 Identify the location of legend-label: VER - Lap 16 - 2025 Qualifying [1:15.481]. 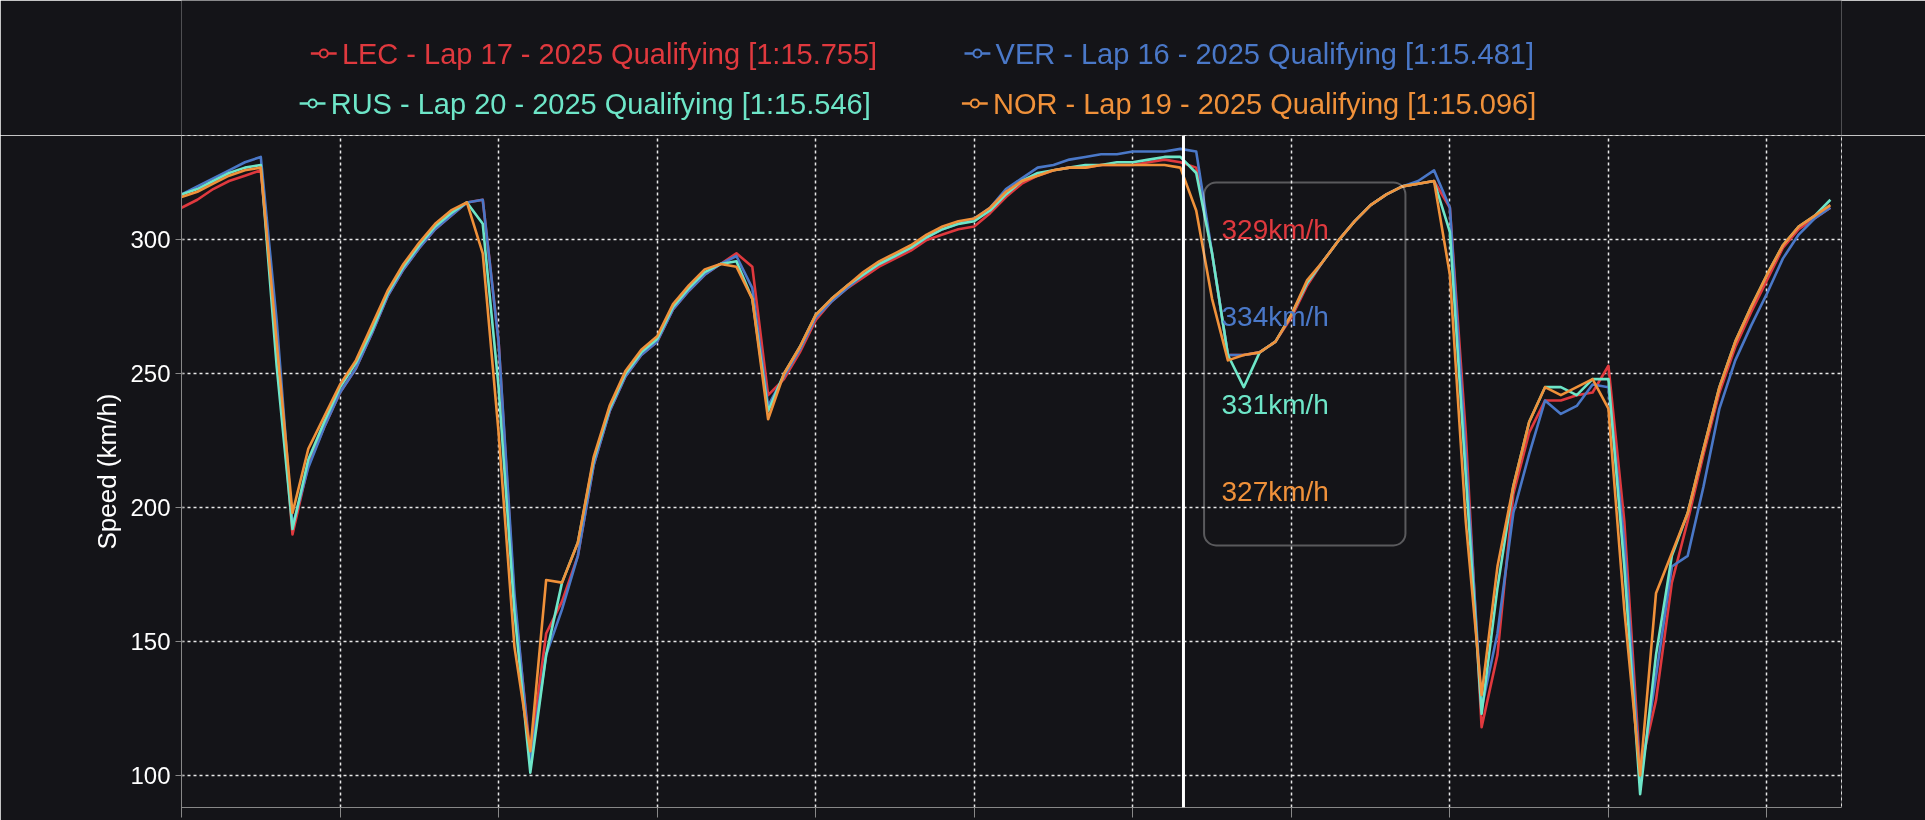
(1265, 53).